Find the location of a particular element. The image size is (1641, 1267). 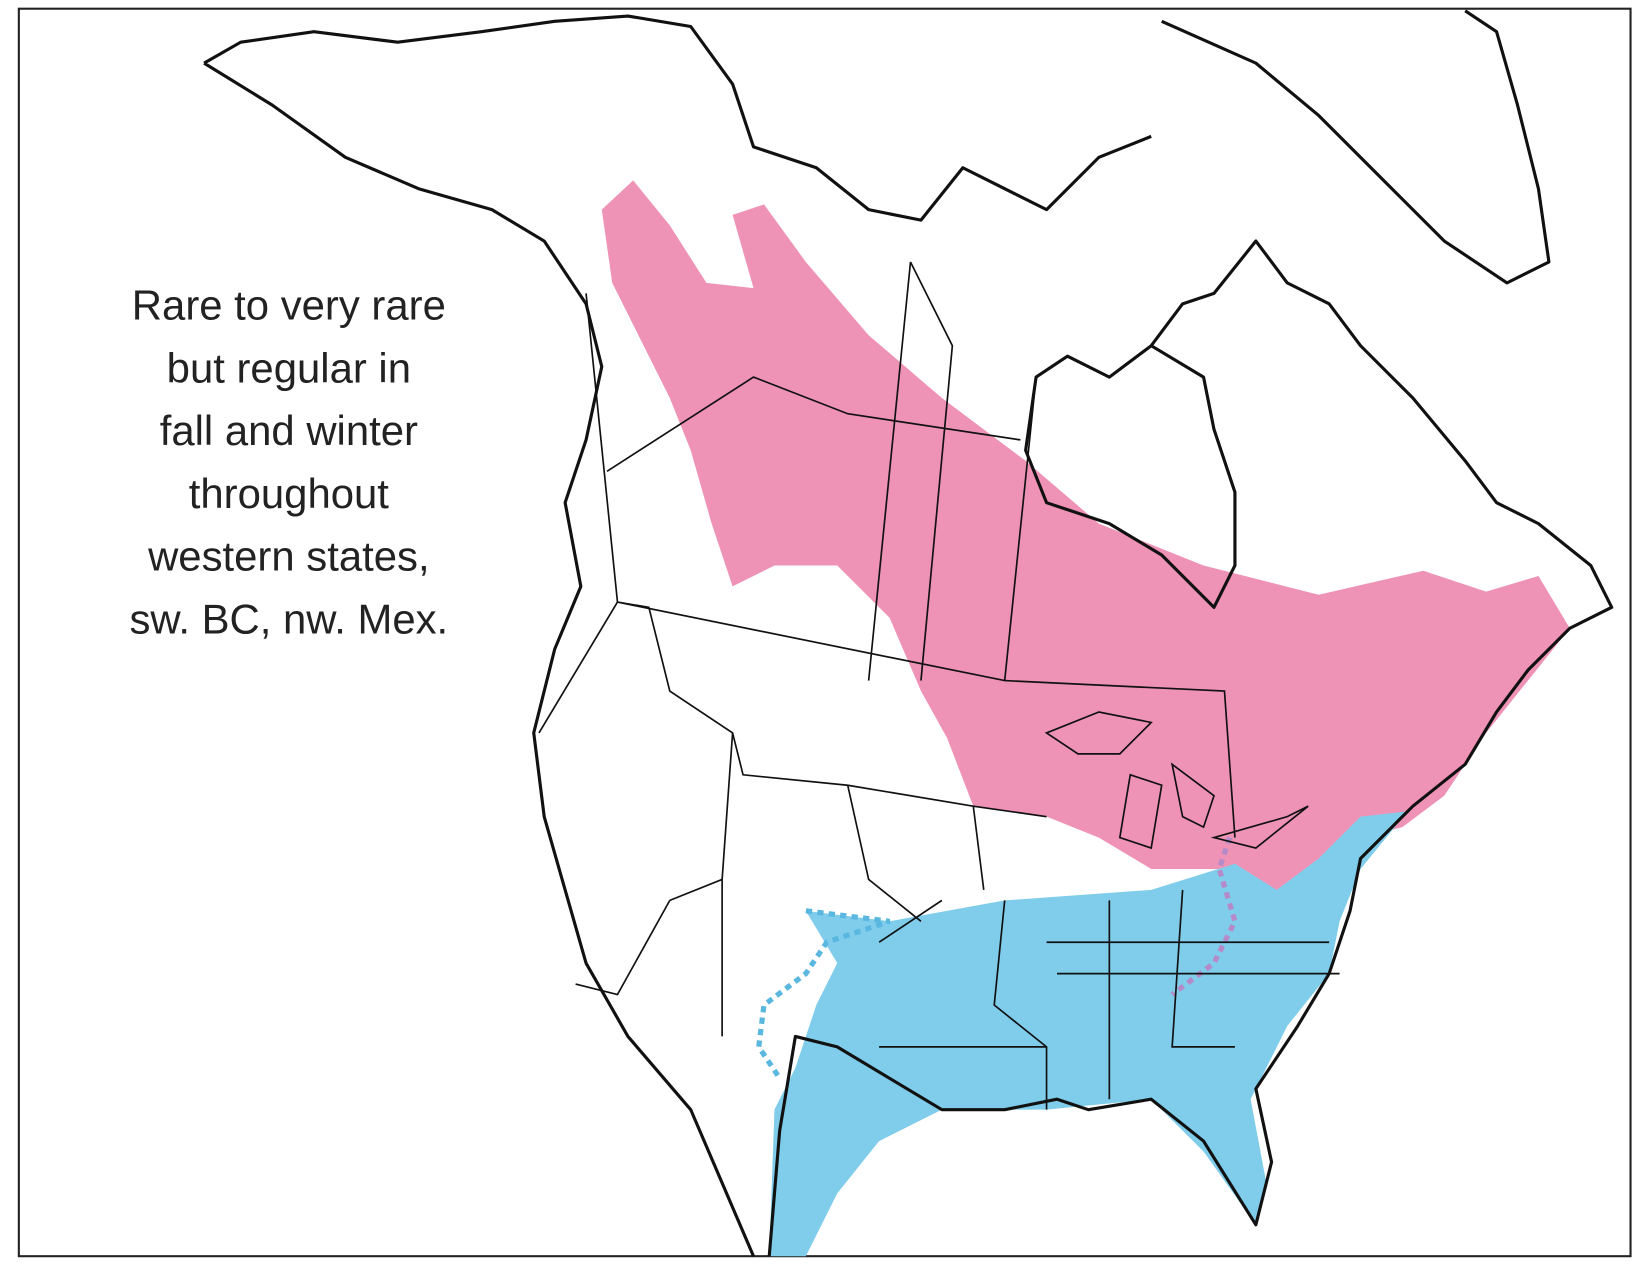

migration-boundary is located at coordinates (823, 994).